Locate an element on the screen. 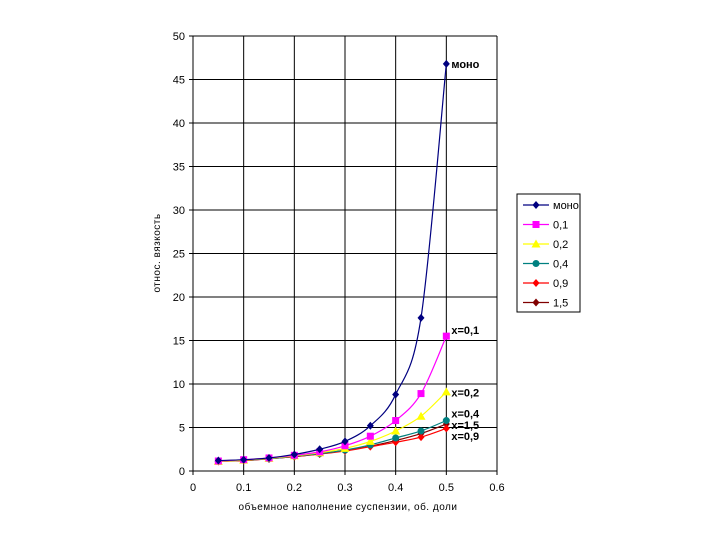 The height and width of the screenshot is (540, 720). legend-label: 0,9 is located at coordinates (560, 284).